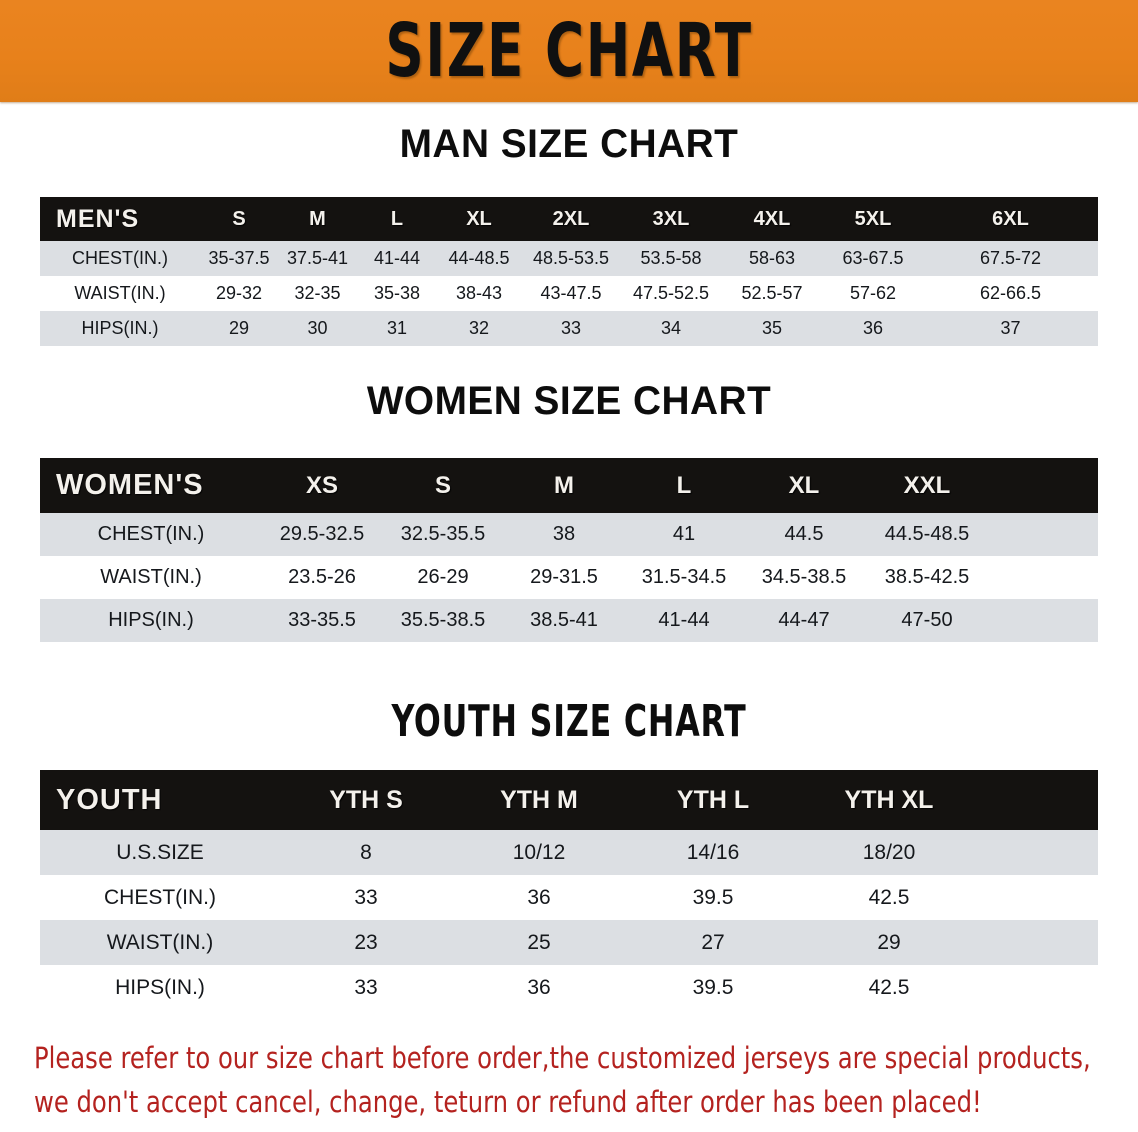  Describe the element at coordinates (539, 852) in the screenshot. I see `youth-cell-r1-c2: 10/12` at that location.